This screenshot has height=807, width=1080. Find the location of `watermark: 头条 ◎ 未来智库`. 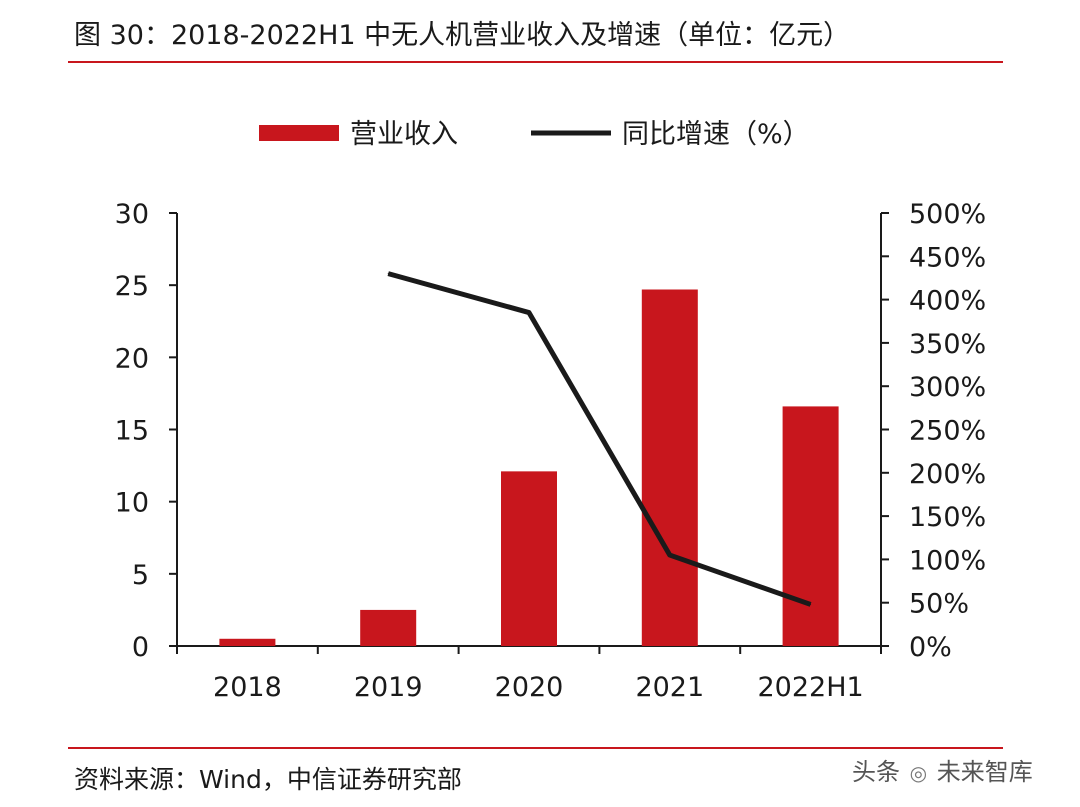

watermark: 头条 ◎ 未来智库 is located at coordinates (942, 772).